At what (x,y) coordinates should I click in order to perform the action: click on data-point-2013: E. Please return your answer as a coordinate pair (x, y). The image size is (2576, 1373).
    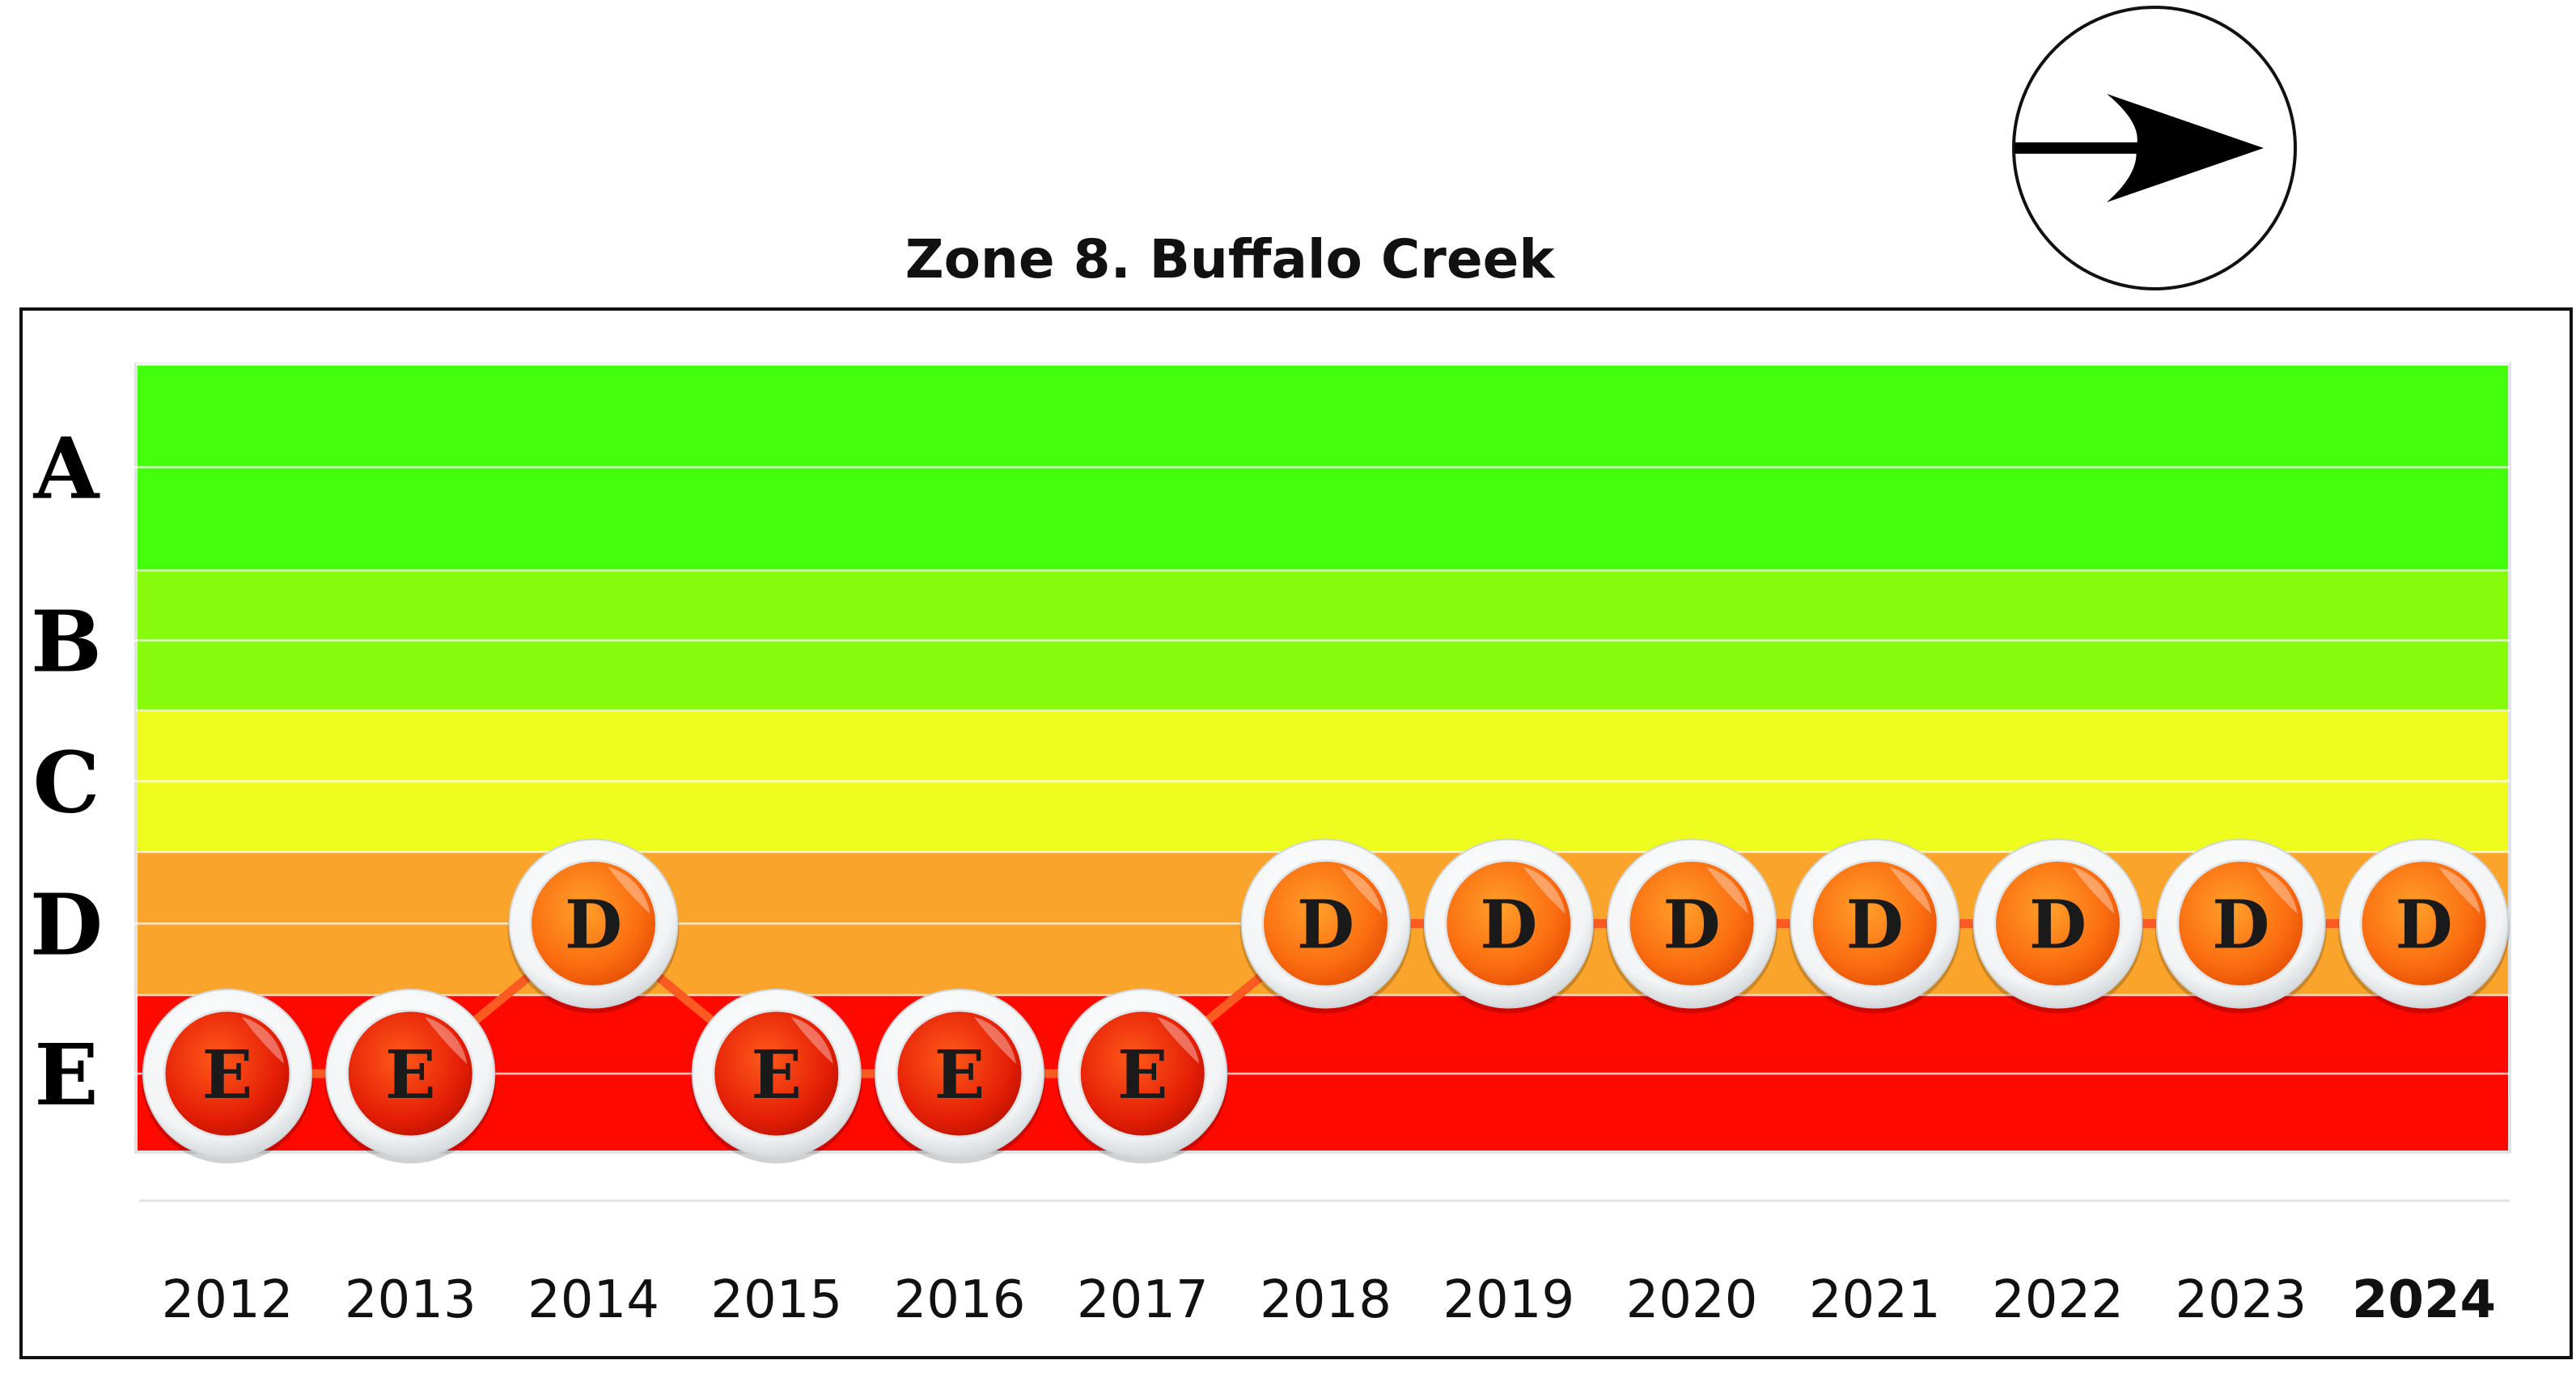
    Looking at the image, I should click on (410, 1076).